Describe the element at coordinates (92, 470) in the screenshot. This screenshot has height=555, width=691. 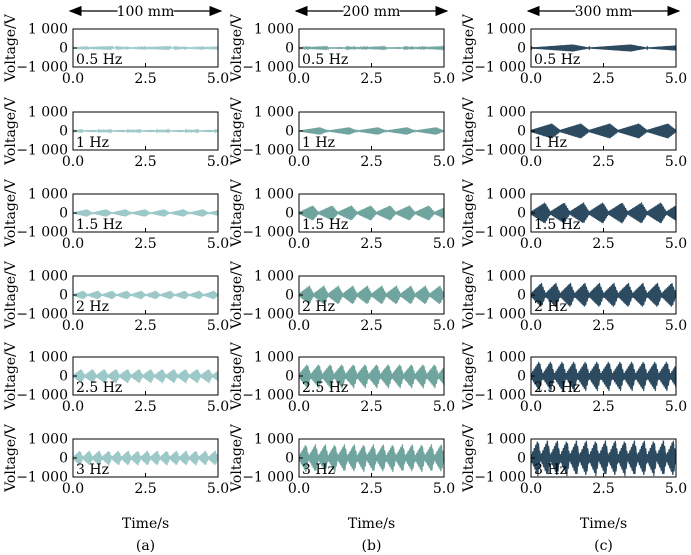
I see `frequency-label: 3 Hz` at that location.